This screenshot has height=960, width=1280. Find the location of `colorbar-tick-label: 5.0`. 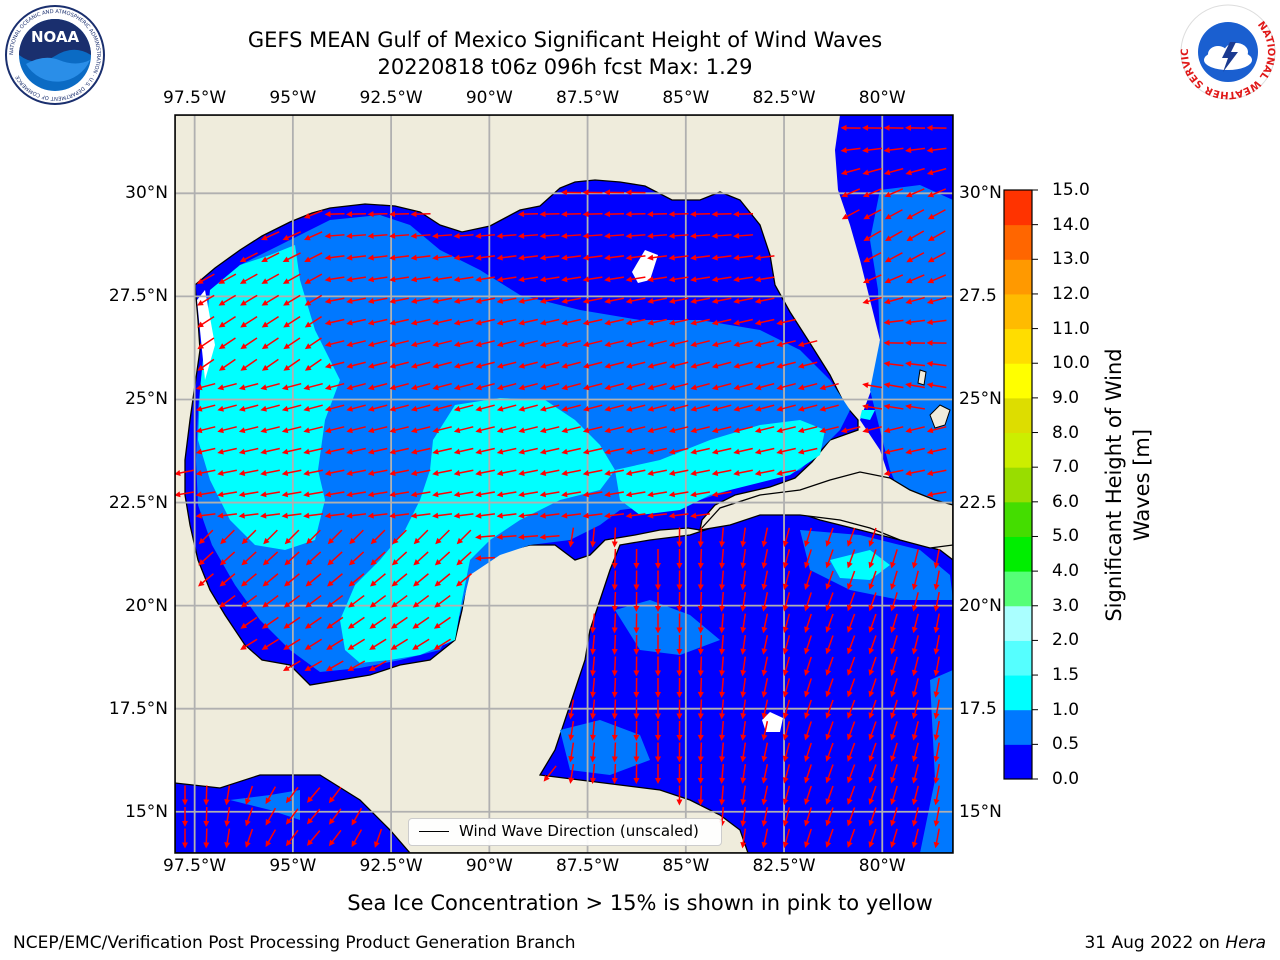

colorbar-tick-label: 5.0 is located at coordinates (1066, 536).